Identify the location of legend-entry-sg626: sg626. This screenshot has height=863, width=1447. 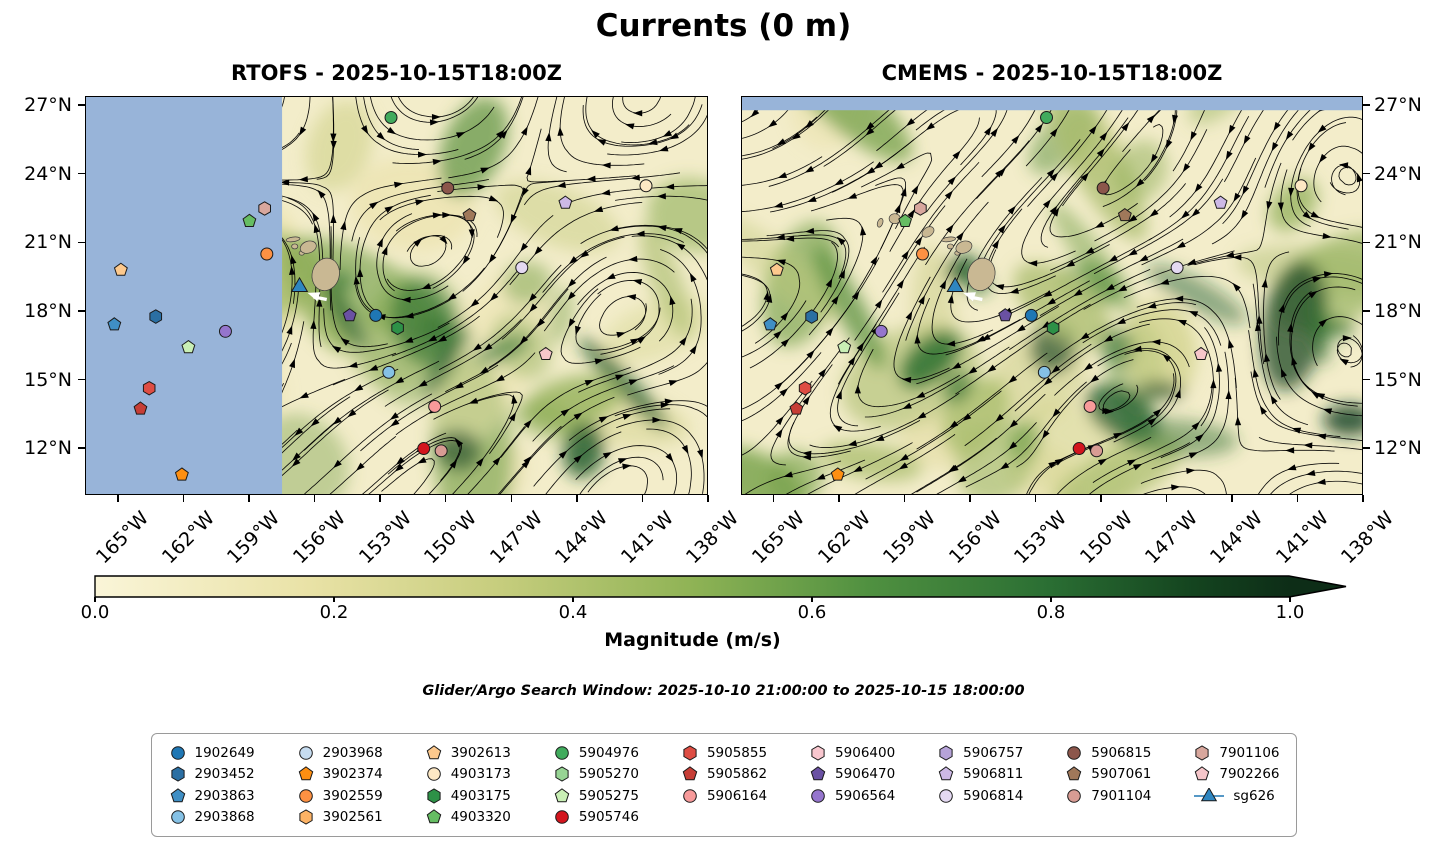
(1235, 796).